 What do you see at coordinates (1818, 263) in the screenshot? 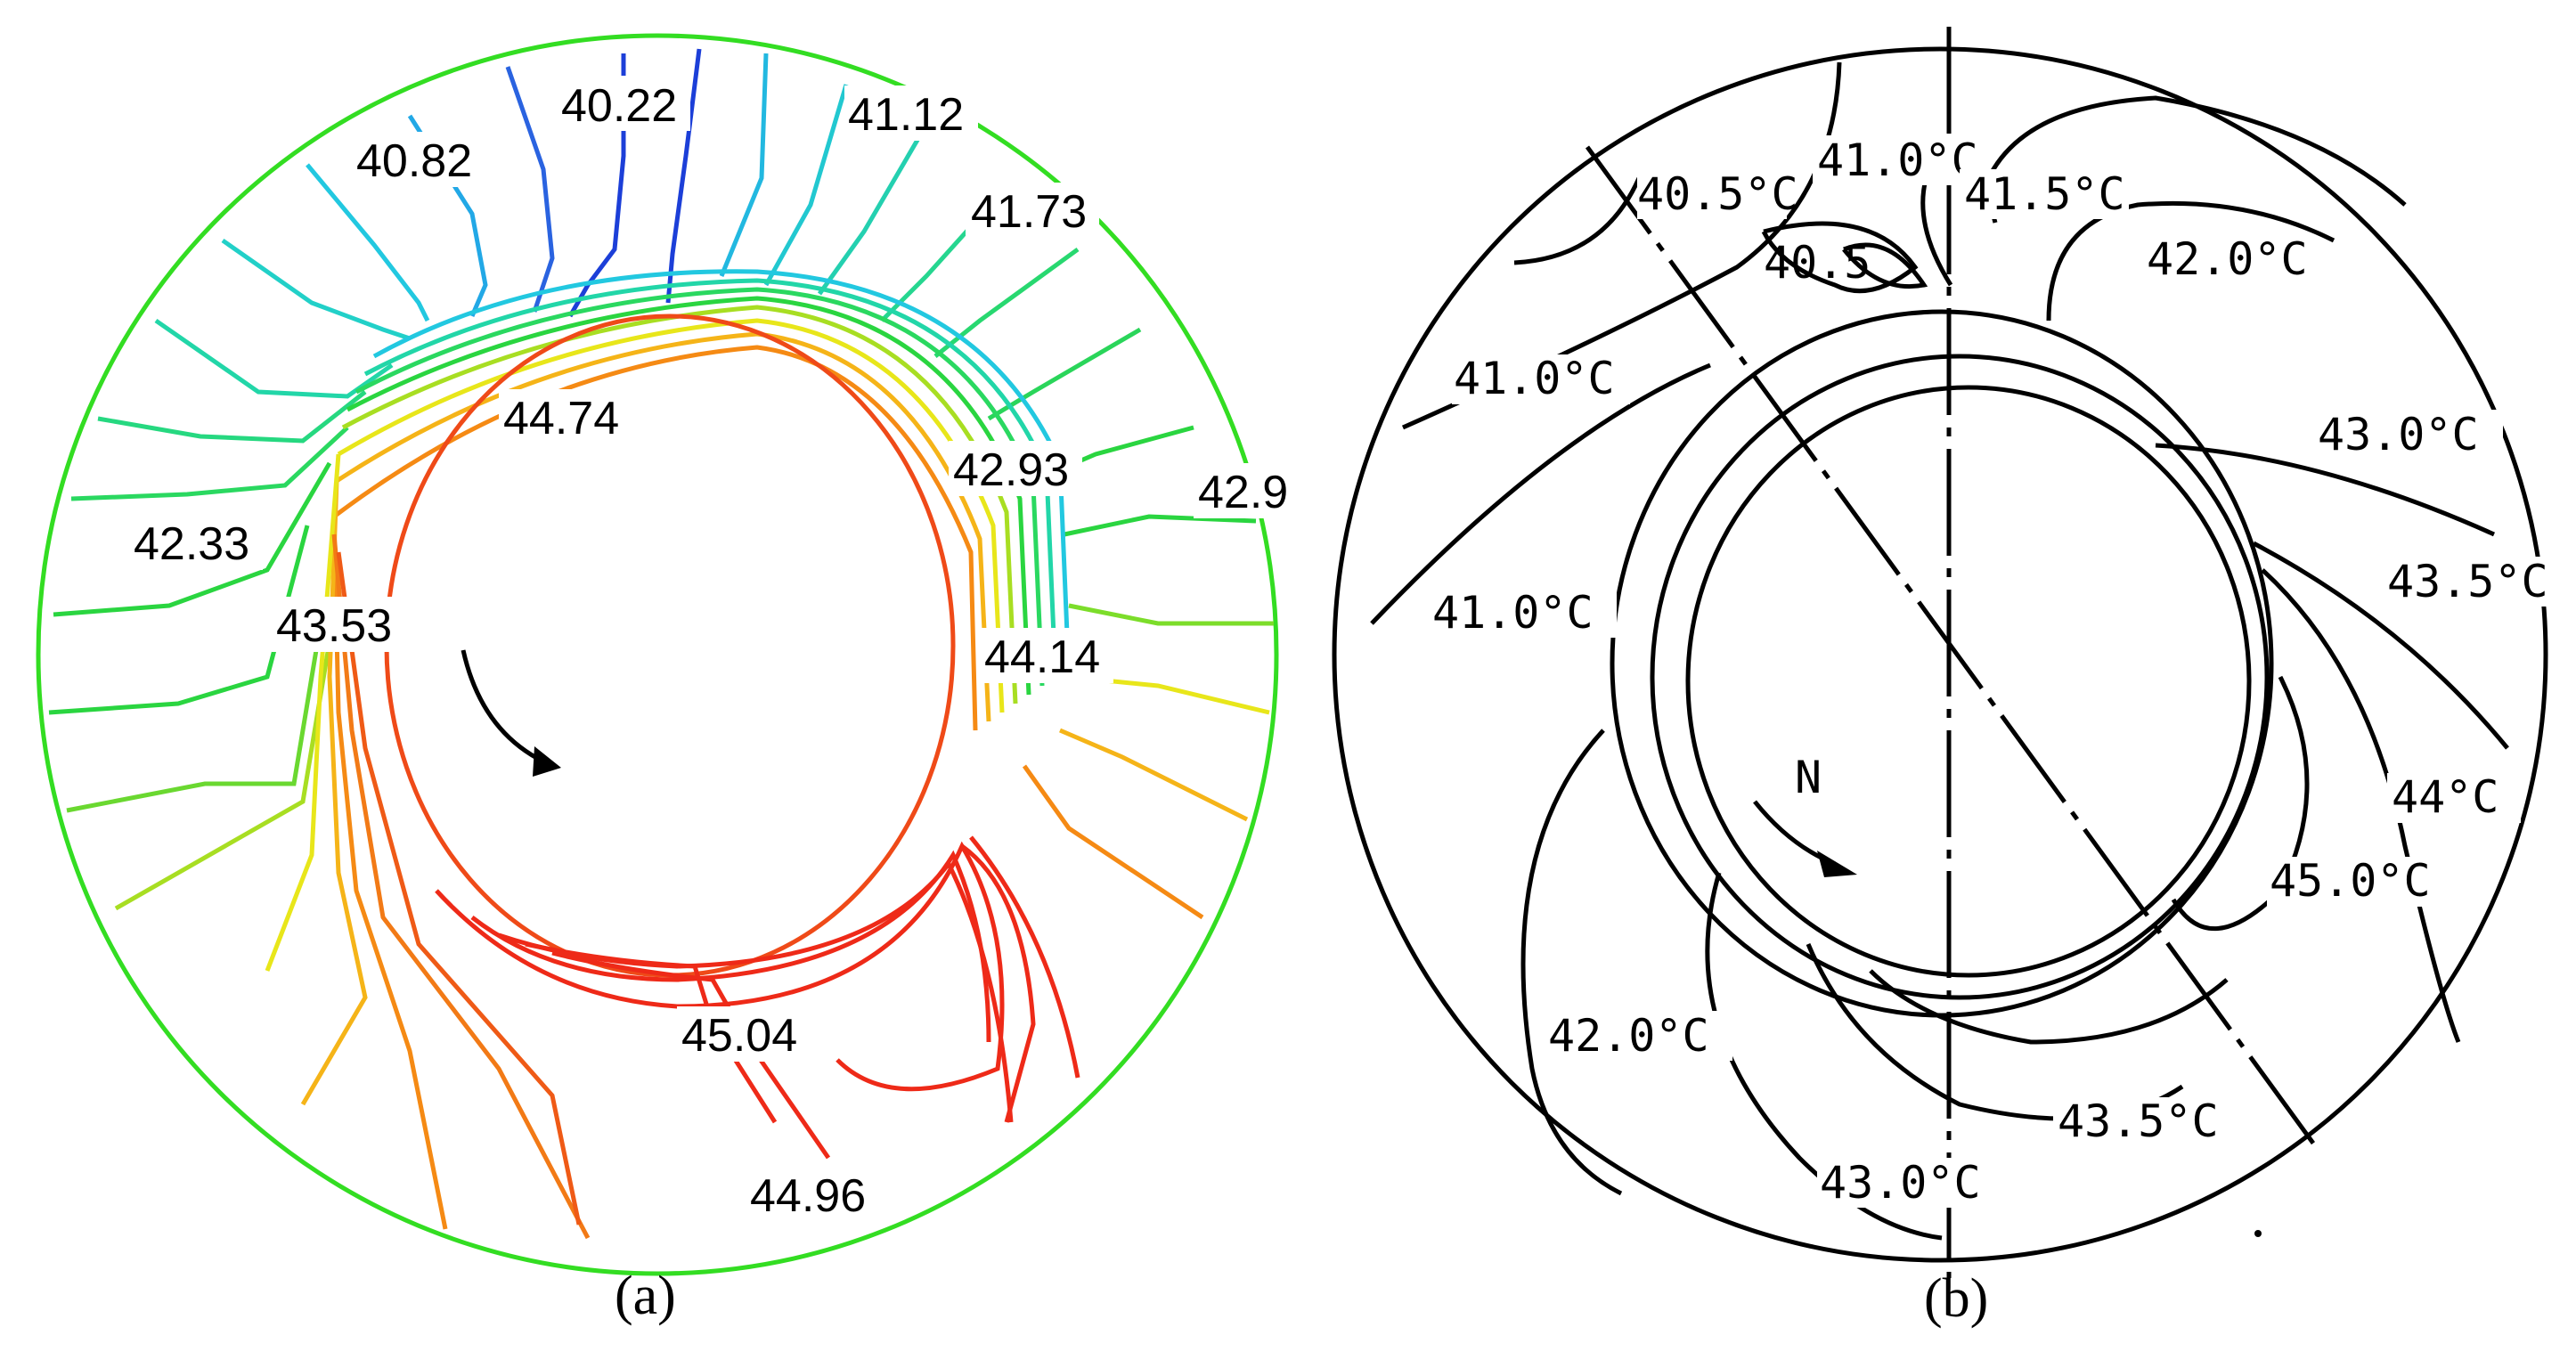
I see `label-40-5: 40.5` at bounding box center [1818, 263].